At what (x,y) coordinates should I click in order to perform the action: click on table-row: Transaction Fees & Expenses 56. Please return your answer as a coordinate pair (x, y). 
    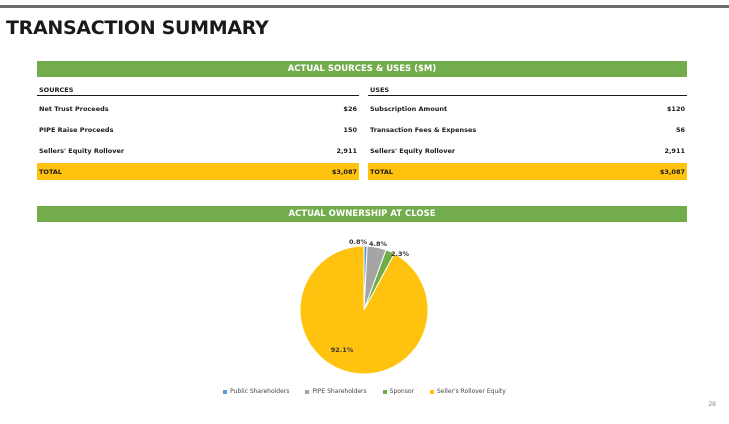
    Looking at the image, I should click on (527, 129).